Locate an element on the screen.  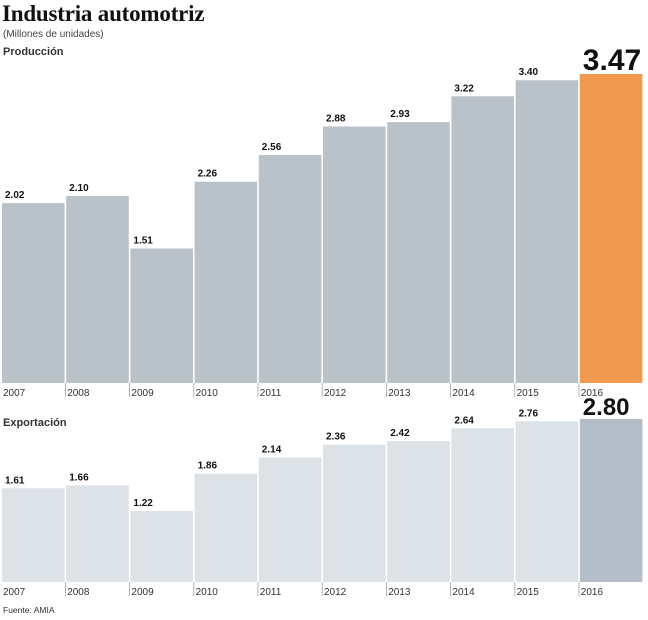
production-year-label: 2013 is located at coordinates (399, 393).